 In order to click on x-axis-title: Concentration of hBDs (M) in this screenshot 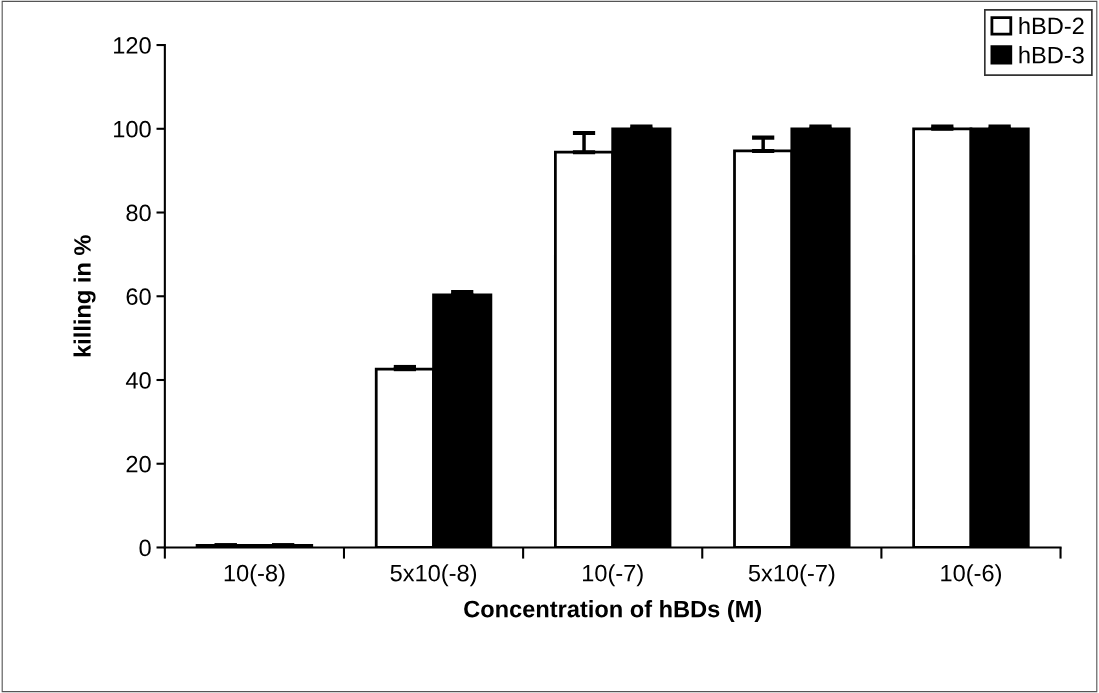, I will do `click(613, 611)`.